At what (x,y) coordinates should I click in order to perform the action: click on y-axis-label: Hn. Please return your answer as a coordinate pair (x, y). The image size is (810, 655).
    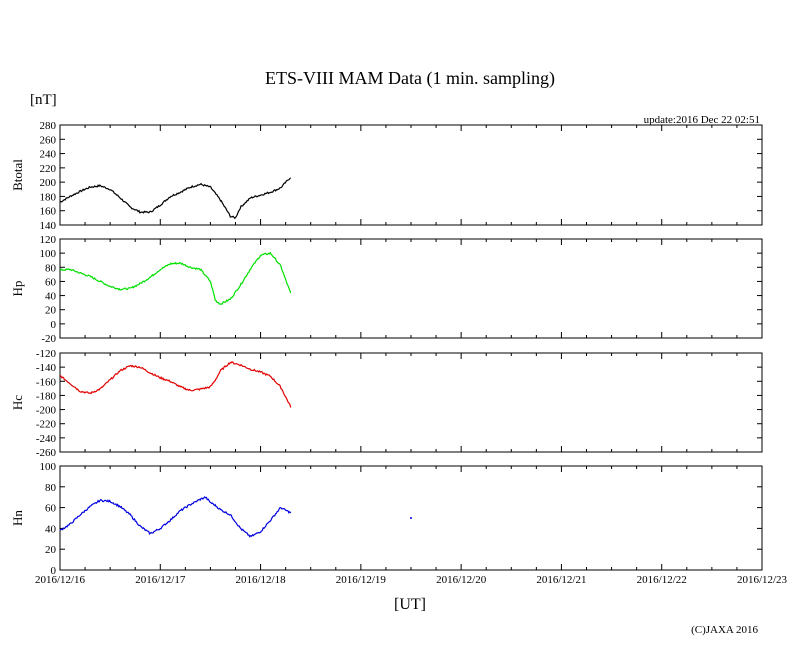
    Looking at the image, I should click on (17, 518).